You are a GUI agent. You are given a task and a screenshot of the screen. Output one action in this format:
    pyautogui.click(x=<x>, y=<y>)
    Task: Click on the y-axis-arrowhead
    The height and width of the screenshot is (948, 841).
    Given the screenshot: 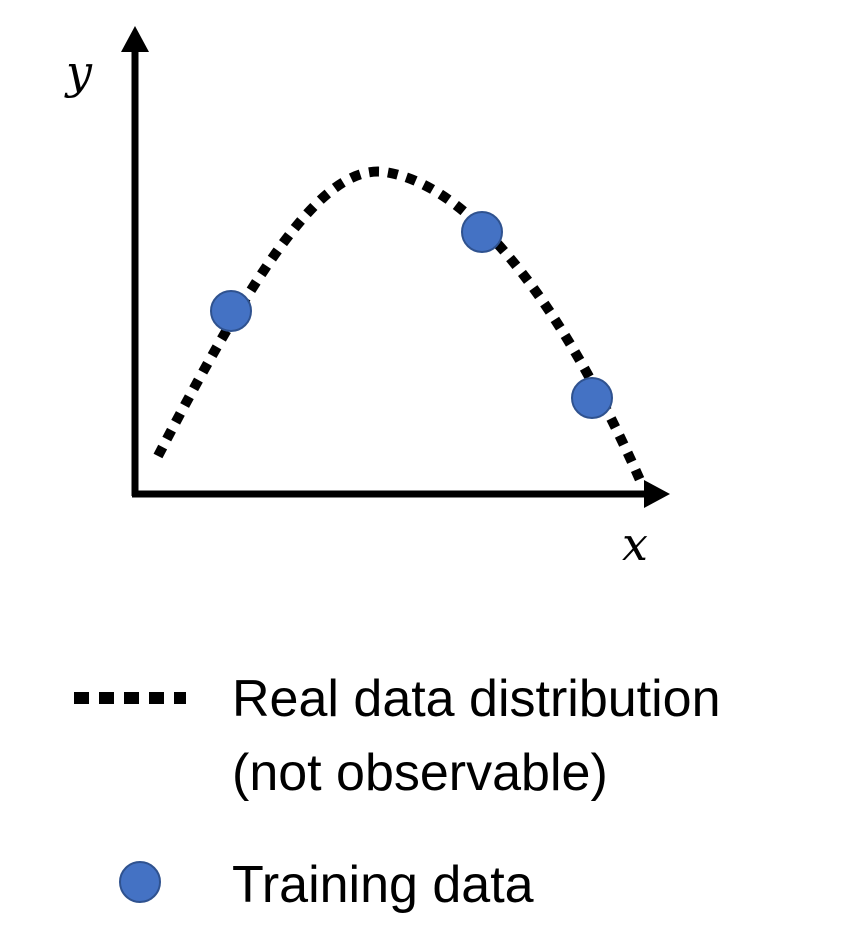 What is the action you would take?
    pyautogui.click(x=135, y=39)
    